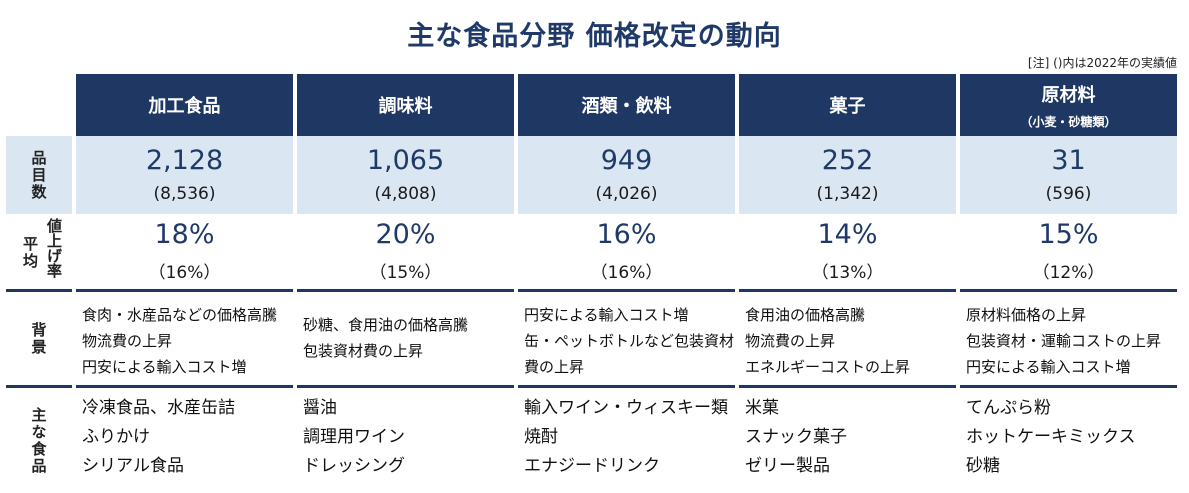 The width and height of the screenshot is (1189, 493). I want to click on items-value: 1,065, so click(405, 161).